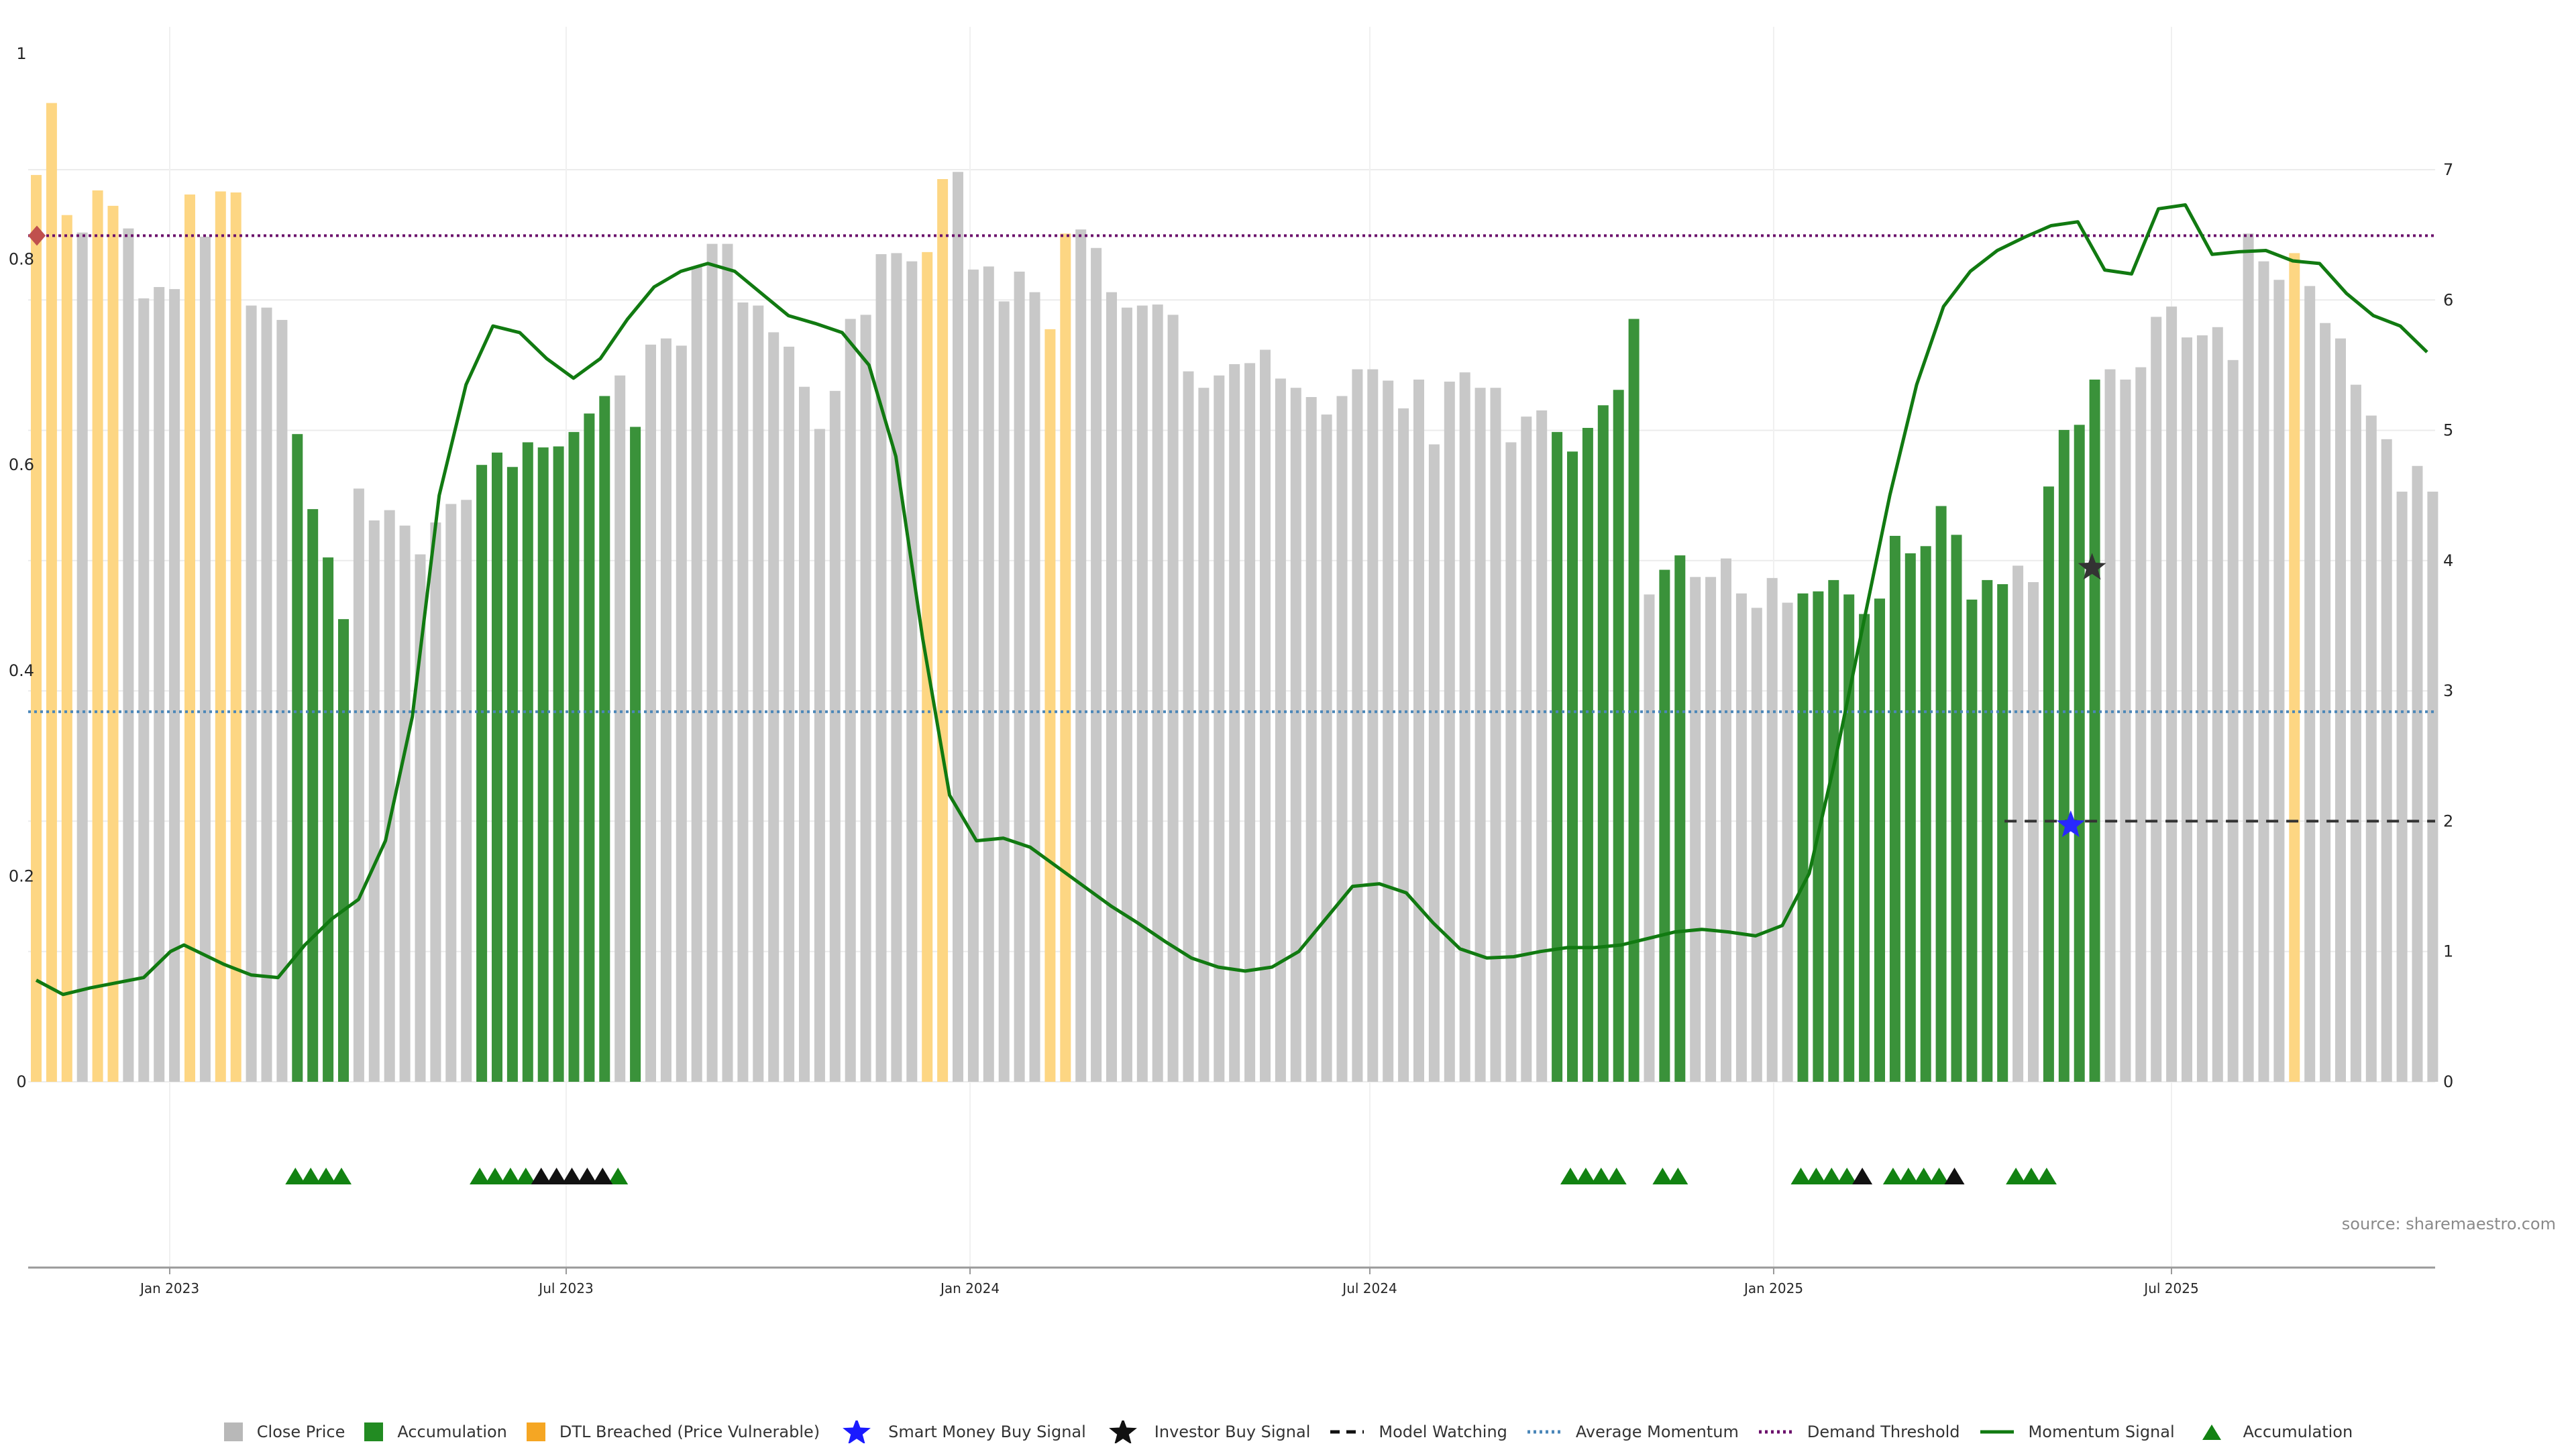 The image size is (2576, 1452). I want to click on legend-item: Investor Buy Signal, so click(1207, 1431).